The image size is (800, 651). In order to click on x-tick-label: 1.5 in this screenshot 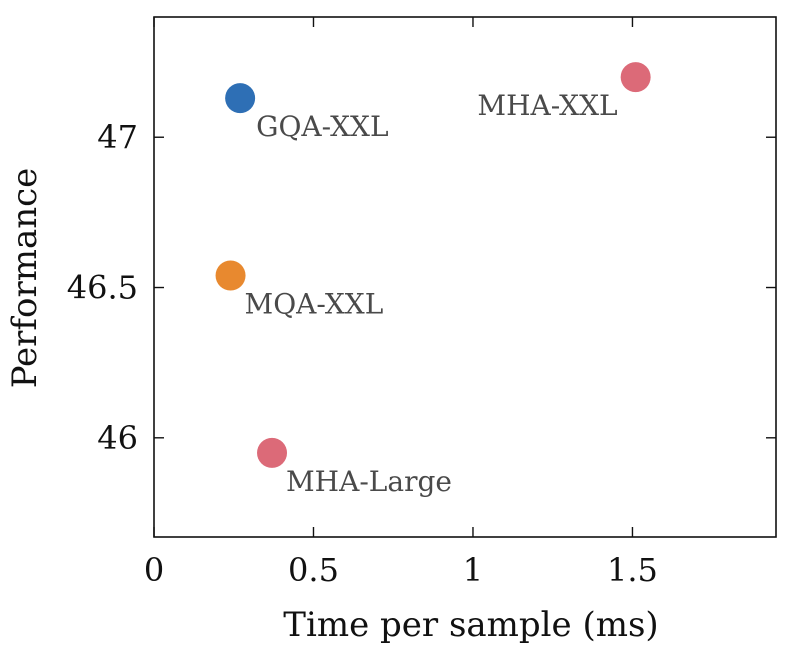, I will do `click(632, 570)`.